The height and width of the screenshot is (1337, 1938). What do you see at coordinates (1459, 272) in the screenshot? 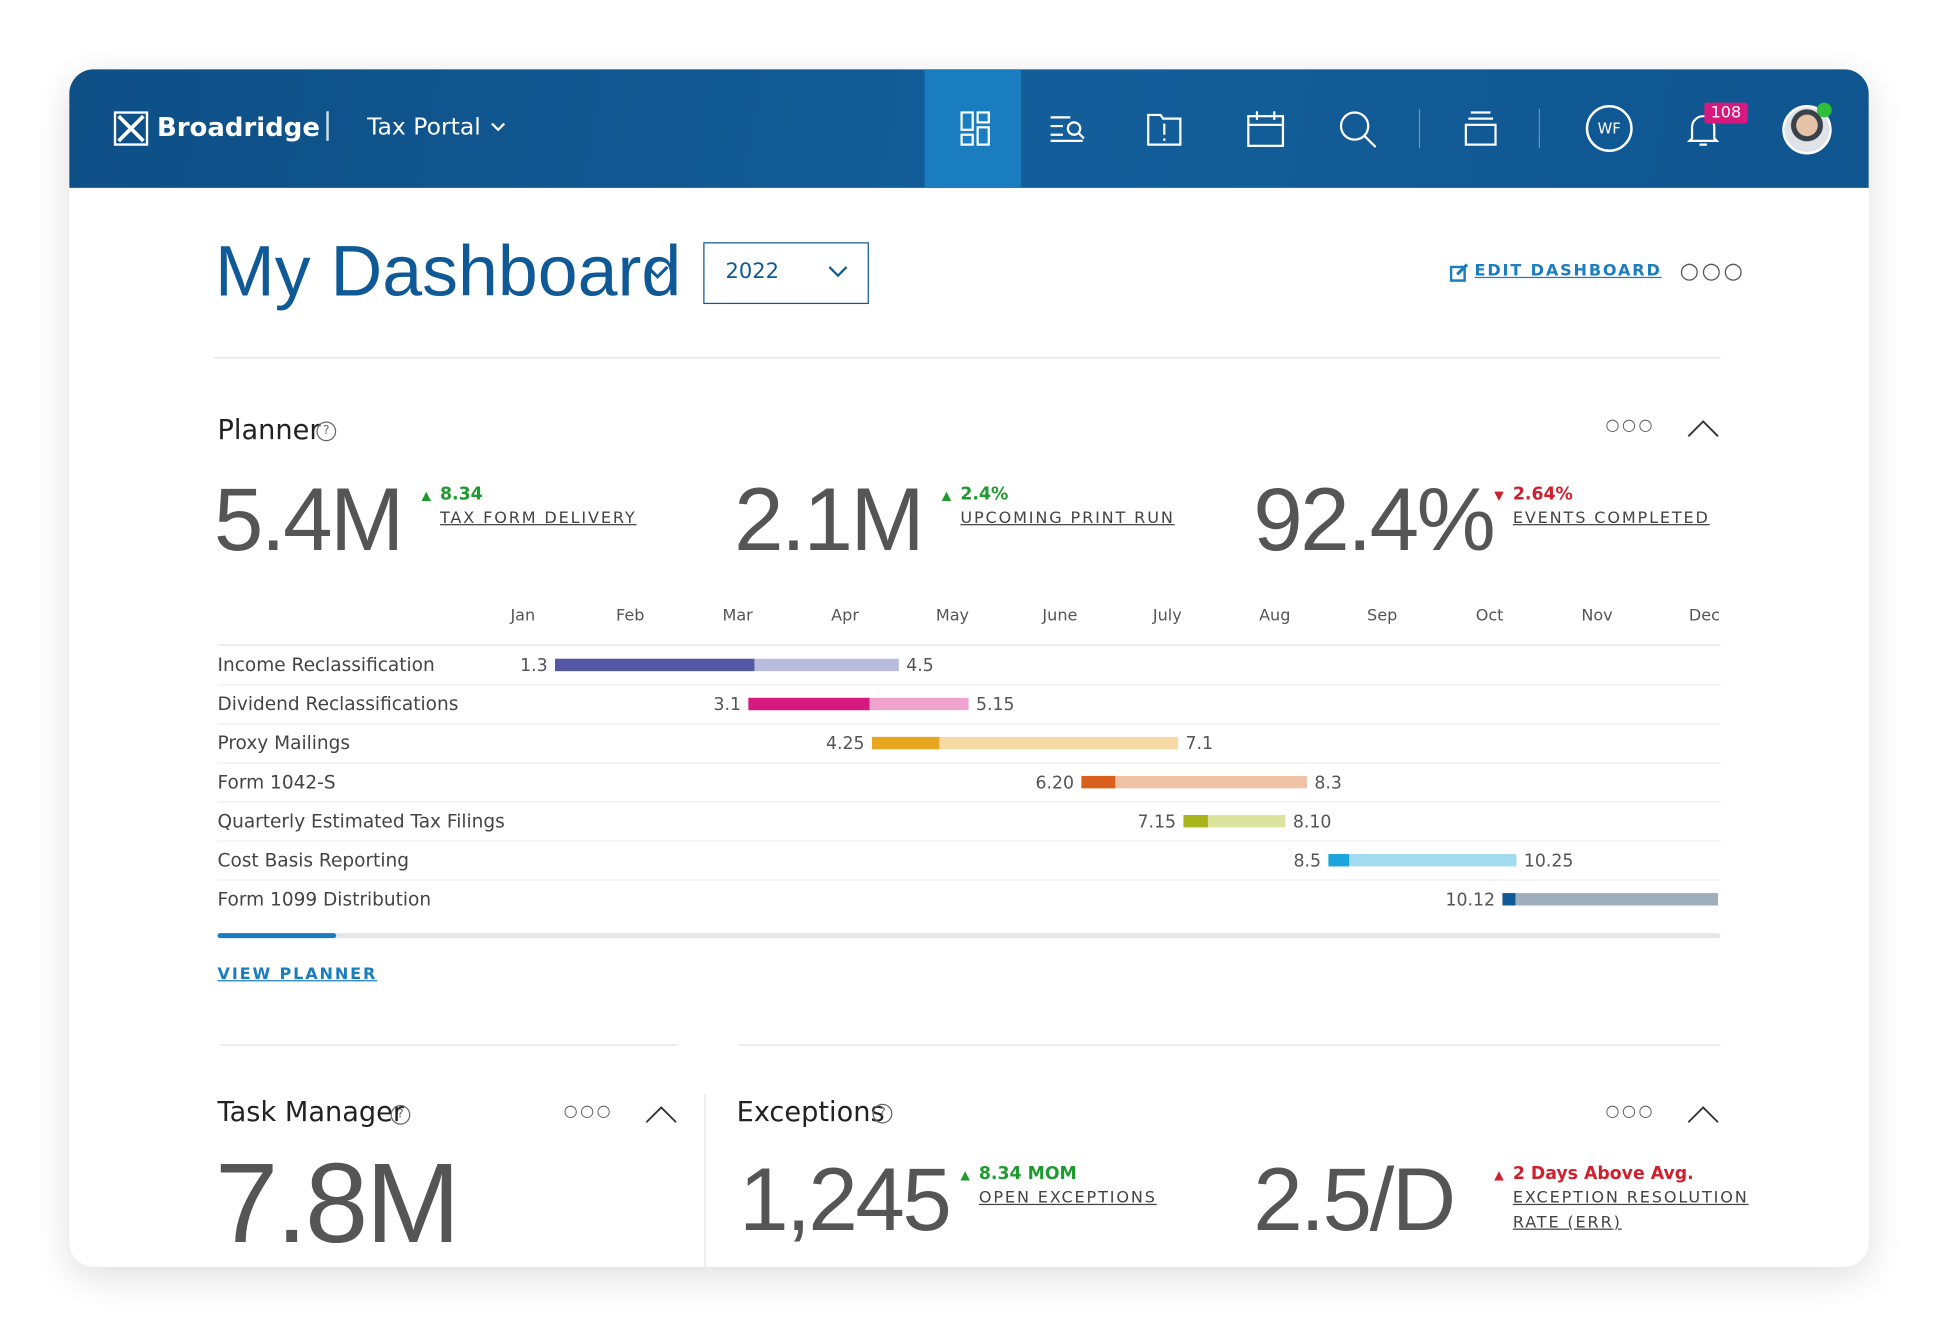
I see `edit-icon` at bounding box center [1459, 272].